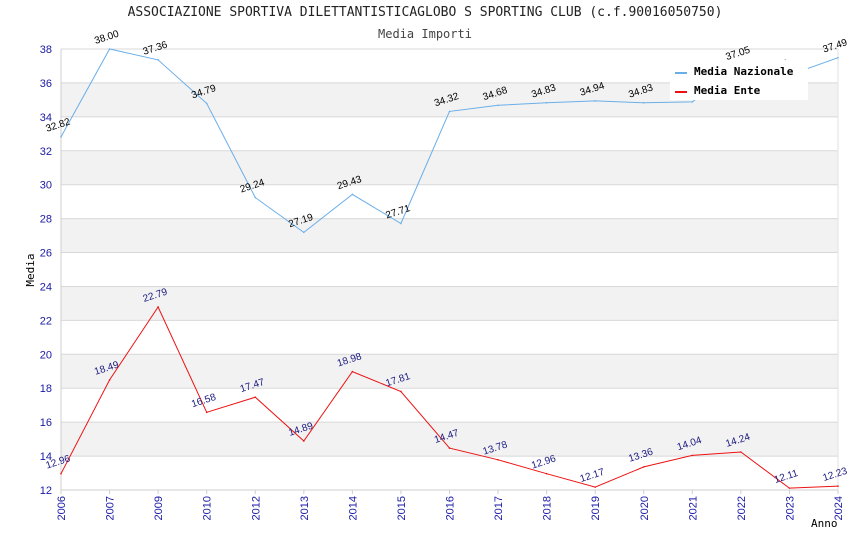 The image size is (850, 550). I want to click on data-label: 12.23, so click(836, 475).